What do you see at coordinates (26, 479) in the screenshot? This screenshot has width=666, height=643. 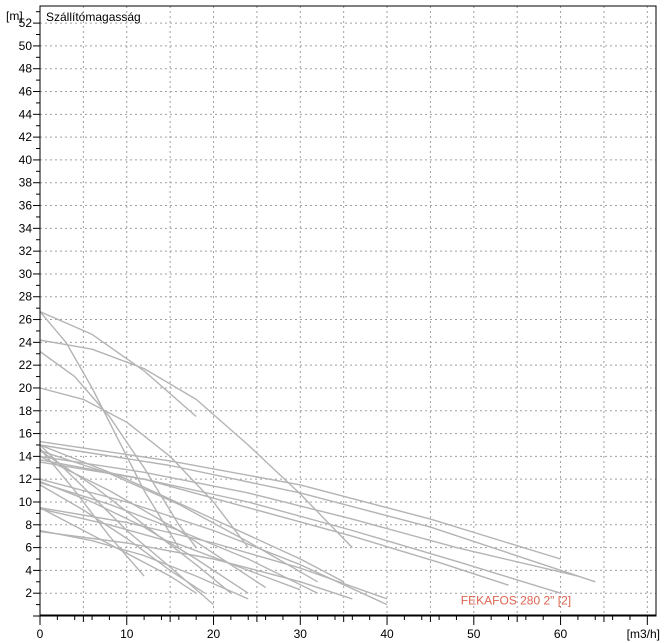 I see `y-tick-label-12: 12` at bounding box center [26, 479].